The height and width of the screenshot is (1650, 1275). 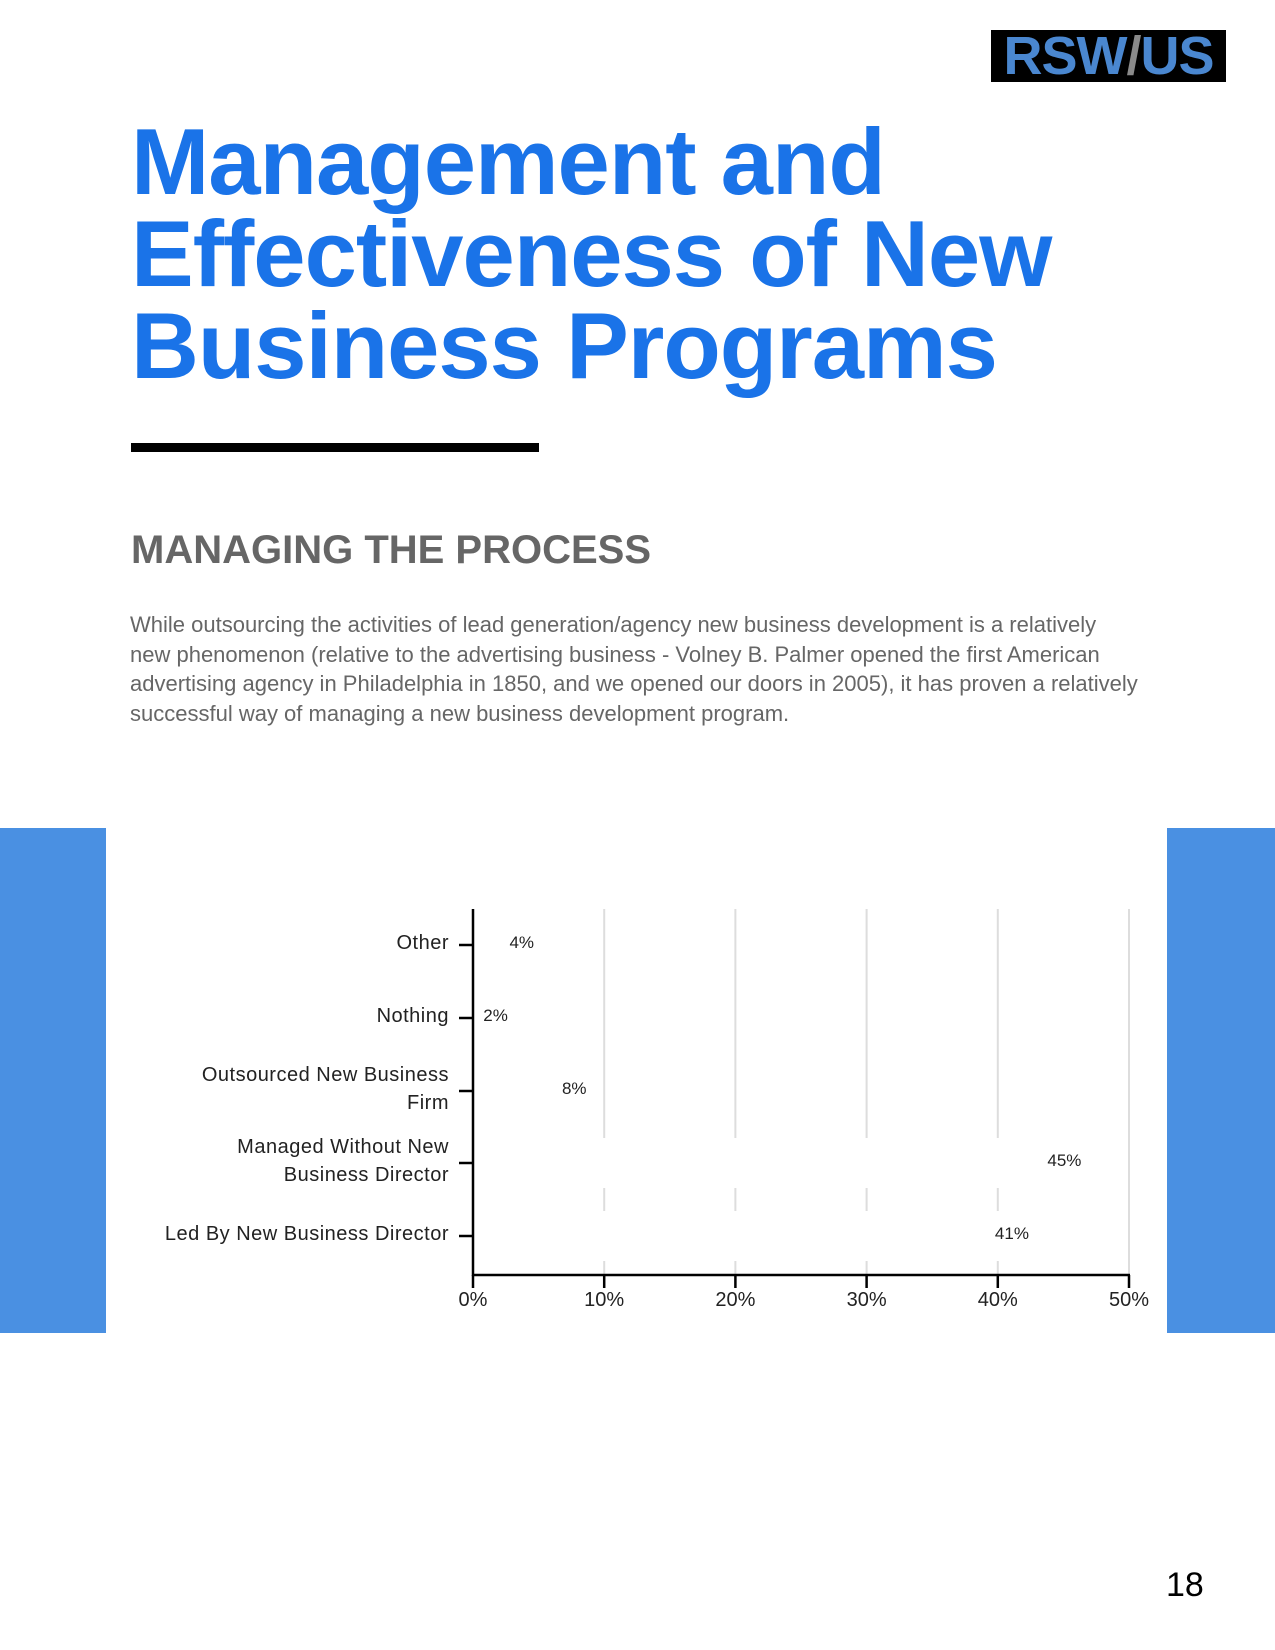 What do you see at coordinates (1064, 1160) in the screenshot?
I see `value-label: 45%` at bounding box center [1064, 1160].